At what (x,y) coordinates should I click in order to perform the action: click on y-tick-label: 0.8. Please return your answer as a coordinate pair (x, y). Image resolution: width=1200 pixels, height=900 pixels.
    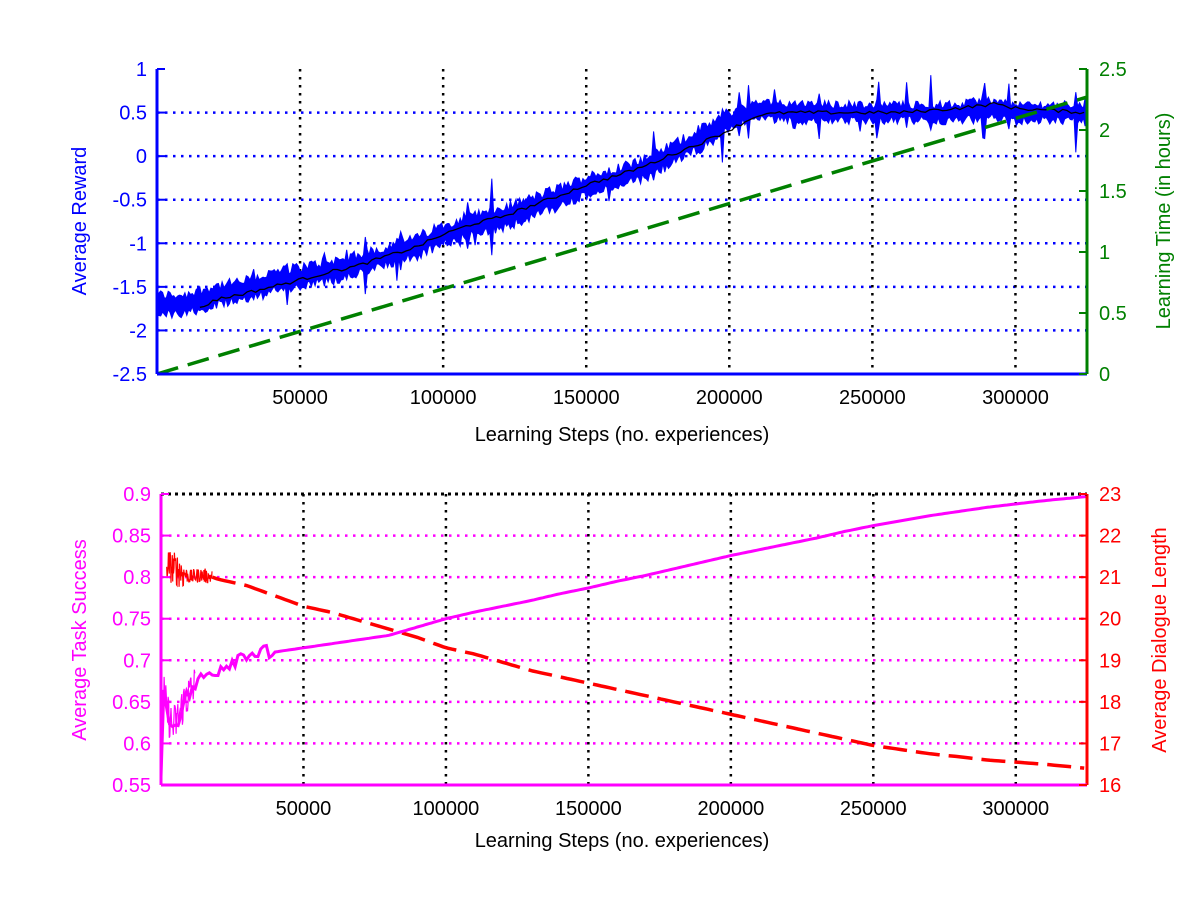
    Looking at the image, I should click on (137, 578).